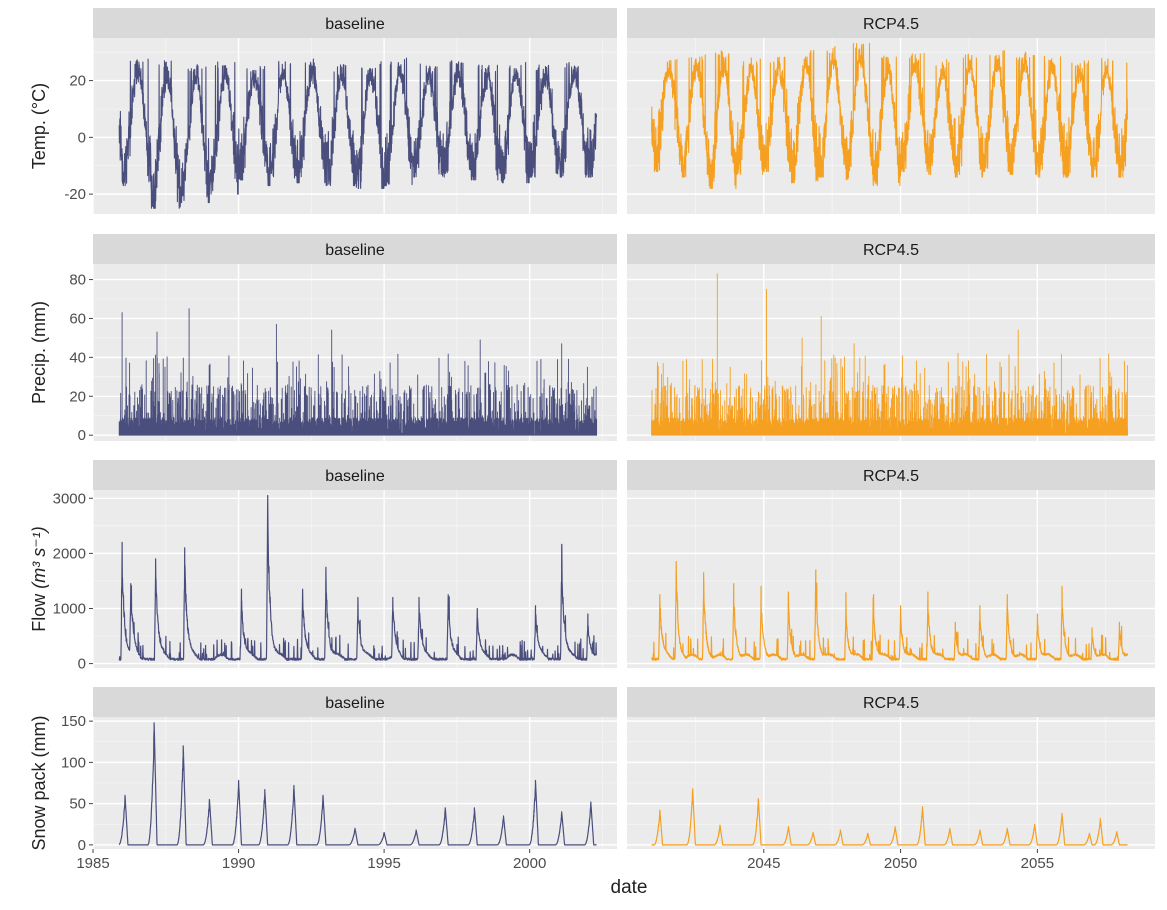 The width and height of the screenshot is (1167, 910). Describe the element at coordinates (73, 762) in the screenshot. I see `y-tick-label: 100` at that location.